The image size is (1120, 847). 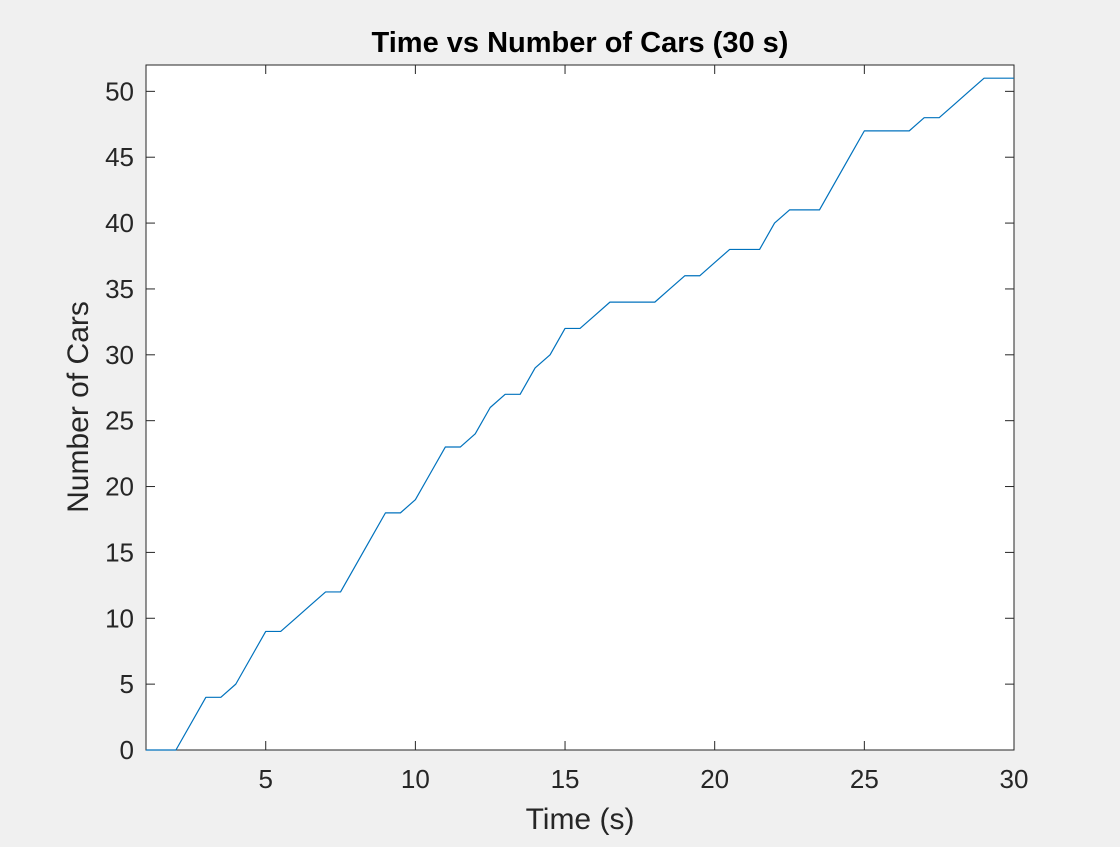 I want to click on x-tick-label: 15, so click(x=565, y=779).